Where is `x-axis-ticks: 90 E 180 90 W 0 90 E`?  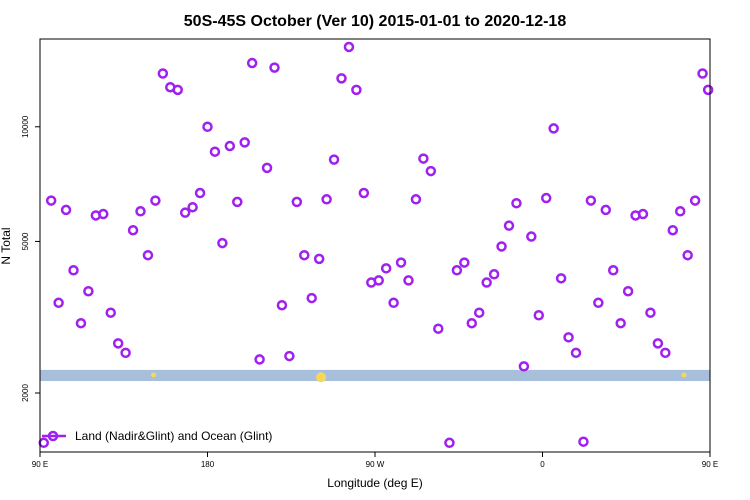 x-axis-ticks: 90 E 180 90 W 0 90 E is located at coordinates (375, 460).